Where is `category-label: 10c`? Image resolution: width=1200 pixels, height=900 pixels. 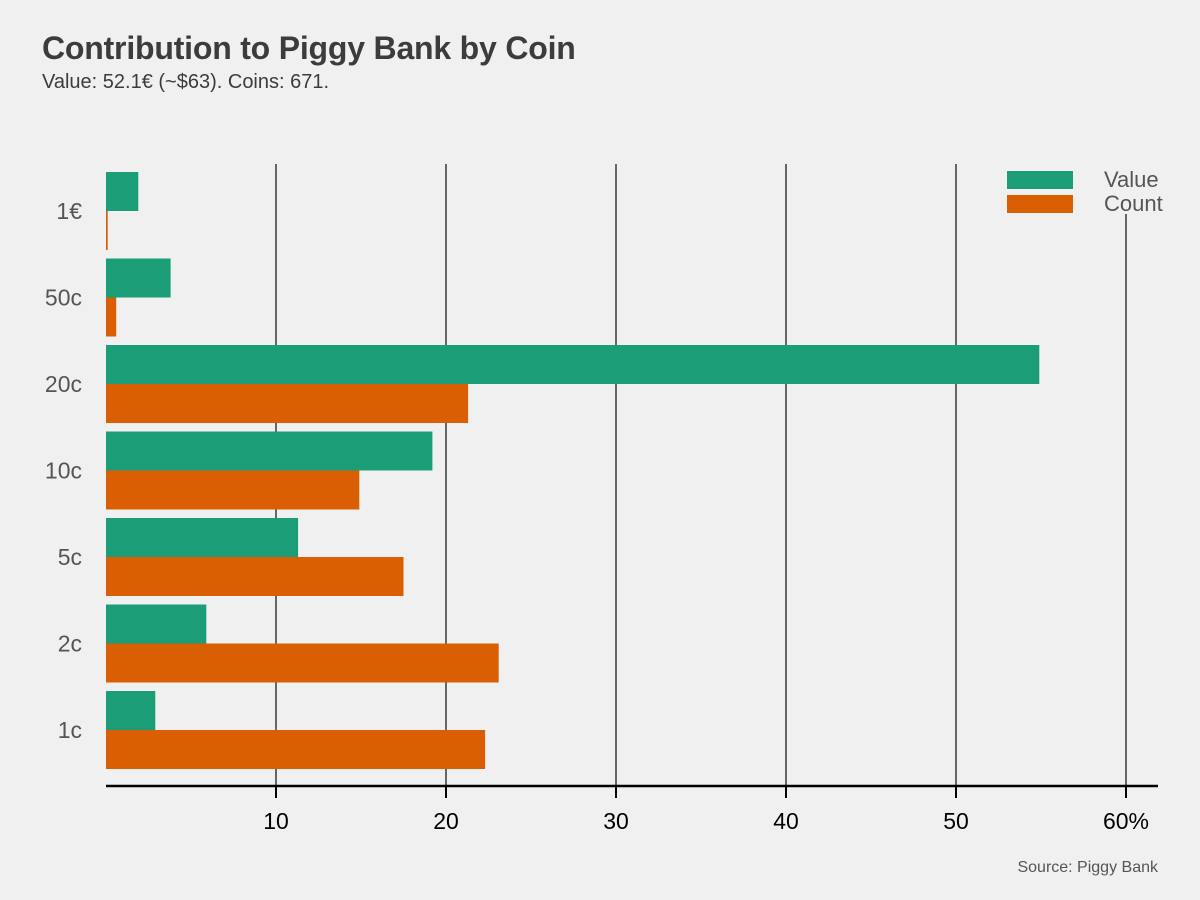 category-label: 10c is located at coordinates (63, 471).